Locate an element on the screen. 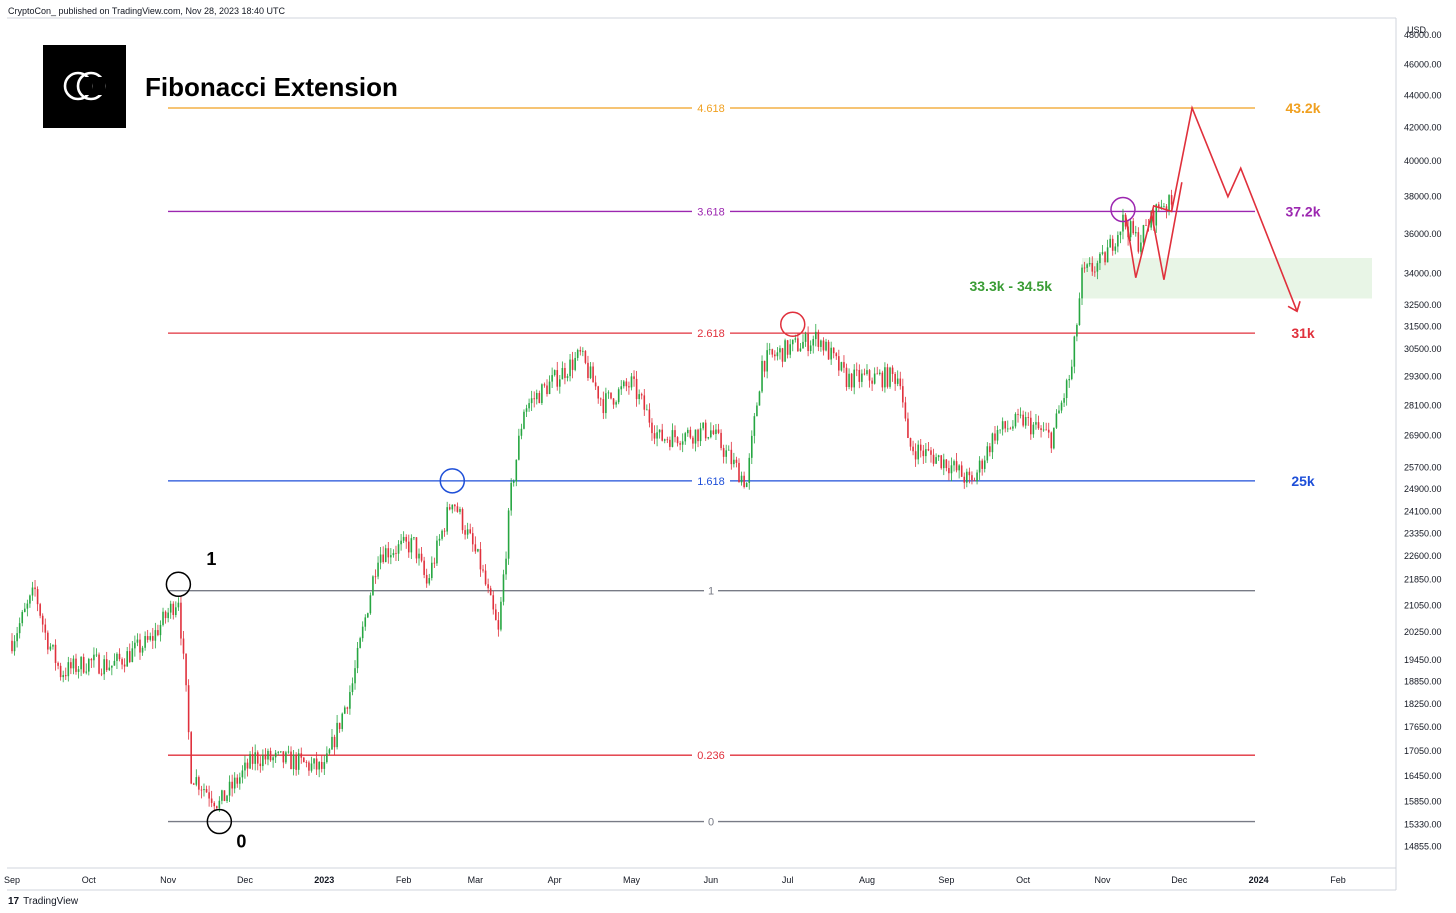 Image resolution: width=1456 pixels, height=913 pixels. currency-label: USD is located at coordinates (1417, 30).